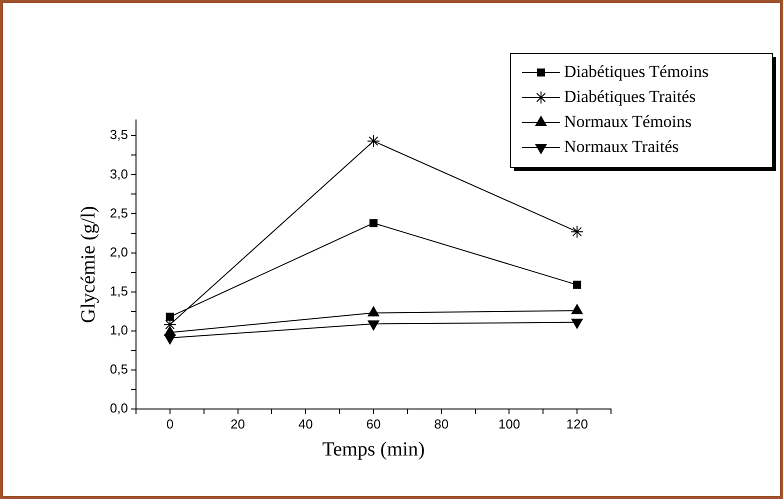 This screenshot has width=783, height=499. What do you see at coordinates (441, 424) in the screenshot?
I see `x-tick-label: 80` at bounding box center [441, 424].